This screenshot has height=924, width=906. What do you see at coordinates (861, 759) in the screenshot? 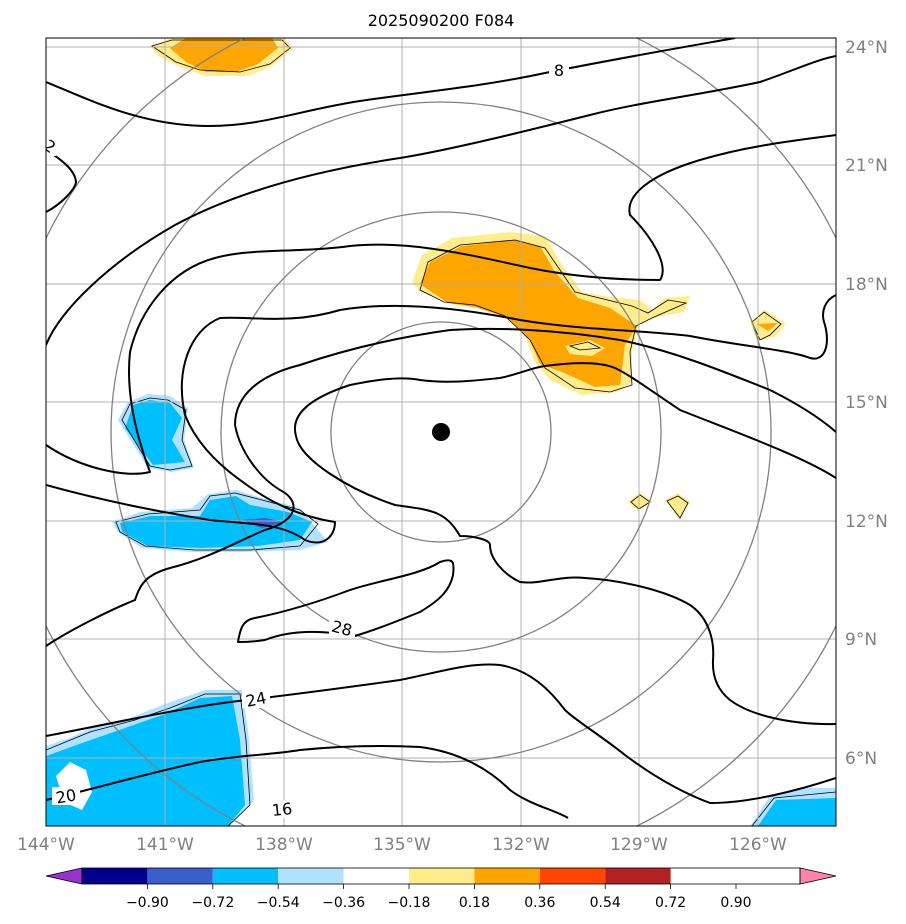
I see `lat-label: 6°N` at bounding box center [861, 759].